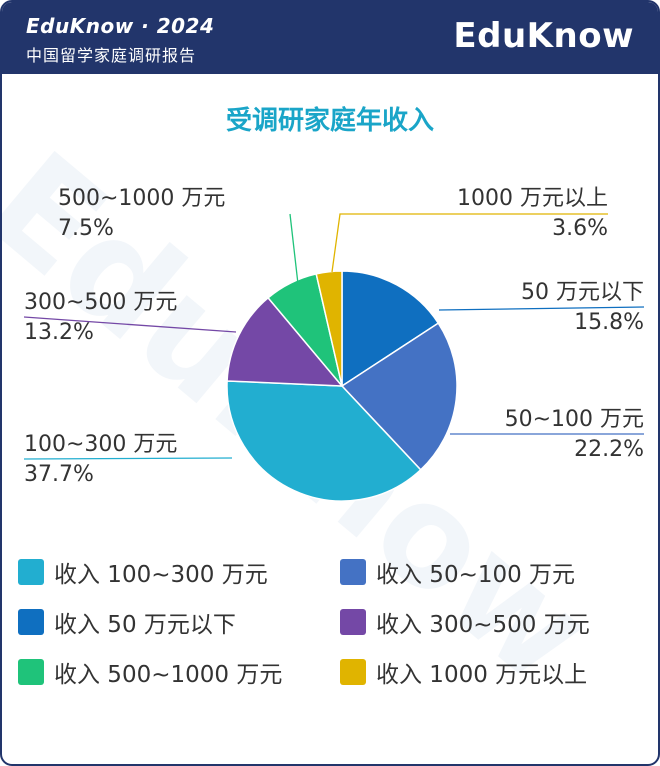  Describe the element at coordinates (574, 419) in the screenshot. I see `slice-name: 50~100 万元` at that location.